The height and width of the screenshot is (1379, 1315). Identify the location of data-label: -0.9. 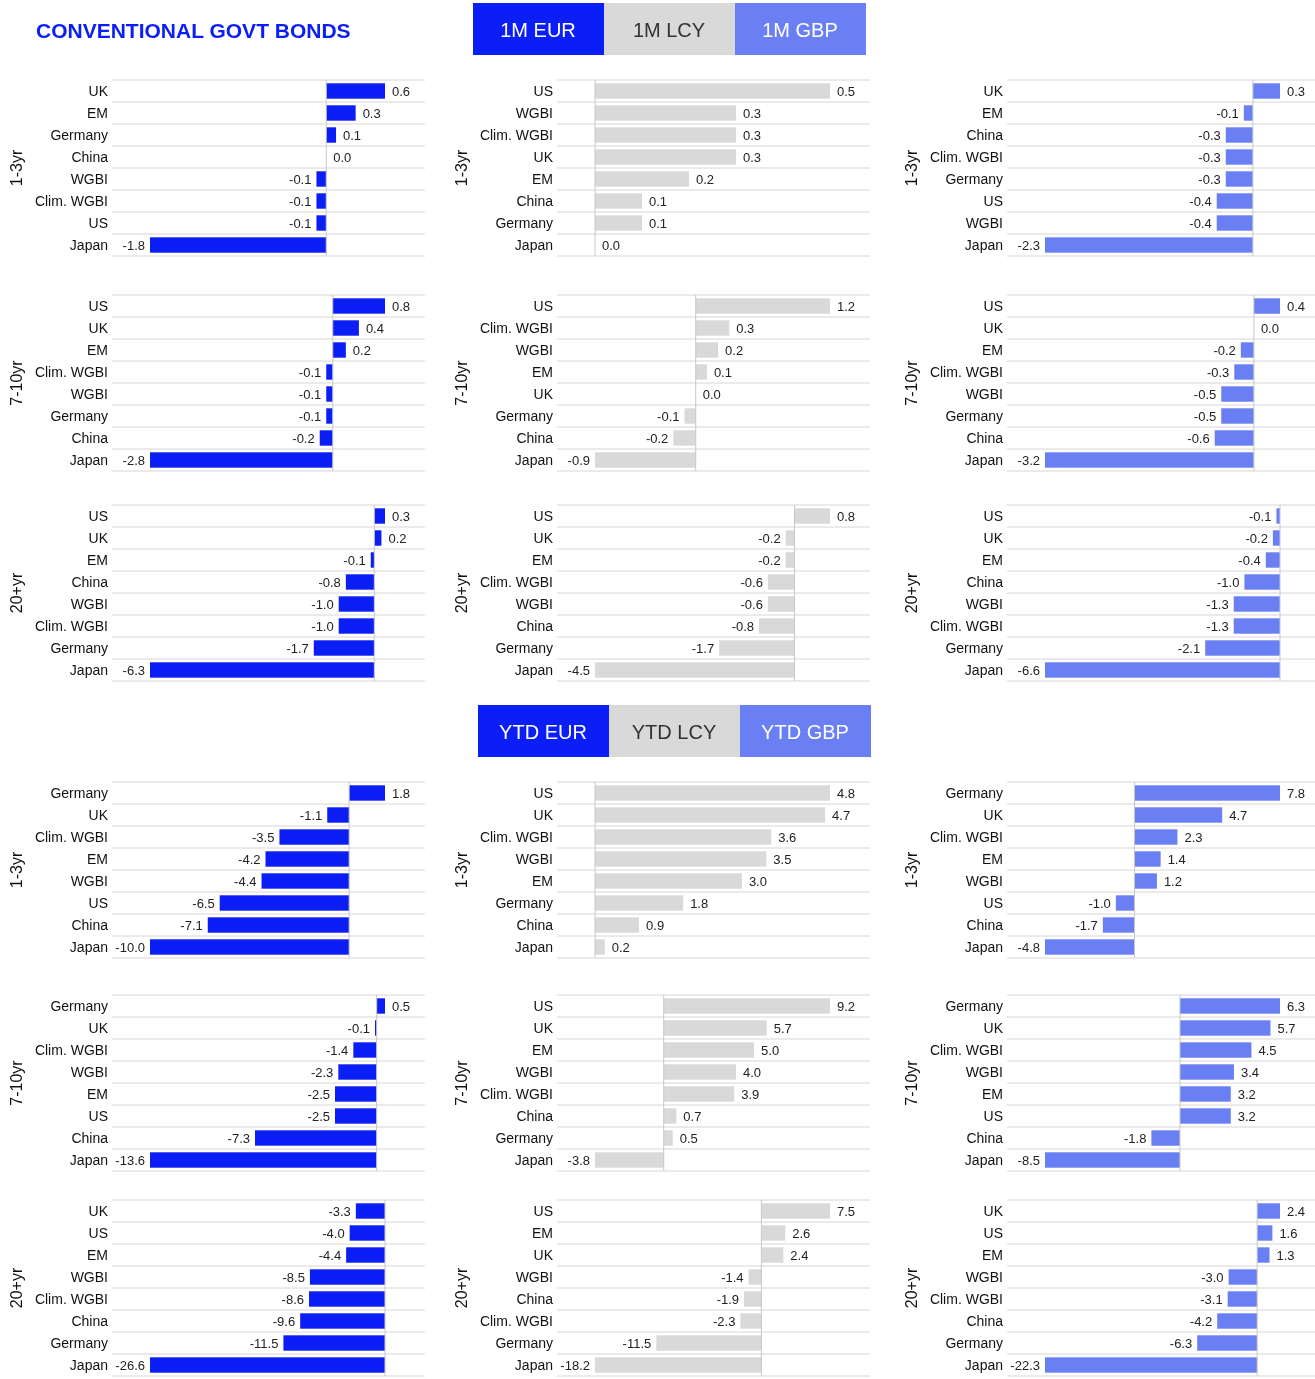
(578, 460).